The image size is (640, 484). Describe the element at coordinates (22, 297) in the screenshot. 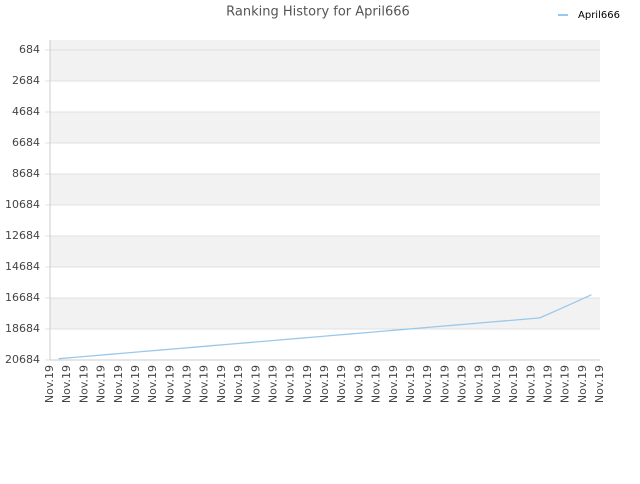

I see `y-tick-label: 16684` at that location.